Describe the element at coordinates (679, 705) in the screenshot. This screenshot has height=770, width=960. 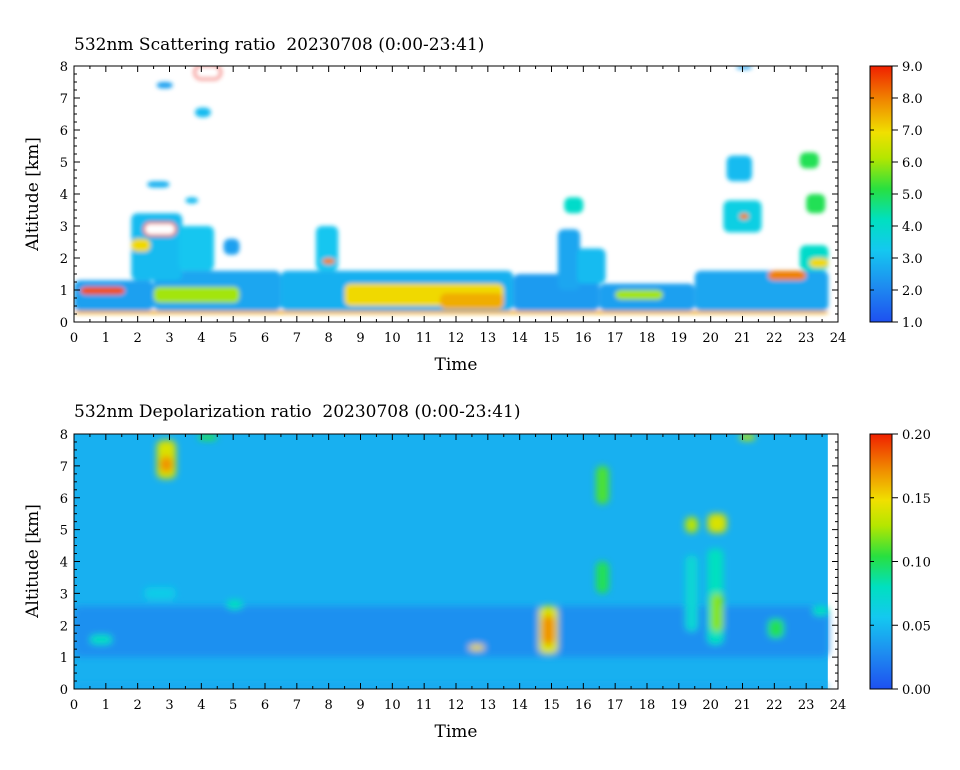
I see `x-tick-label: 19` at that location.